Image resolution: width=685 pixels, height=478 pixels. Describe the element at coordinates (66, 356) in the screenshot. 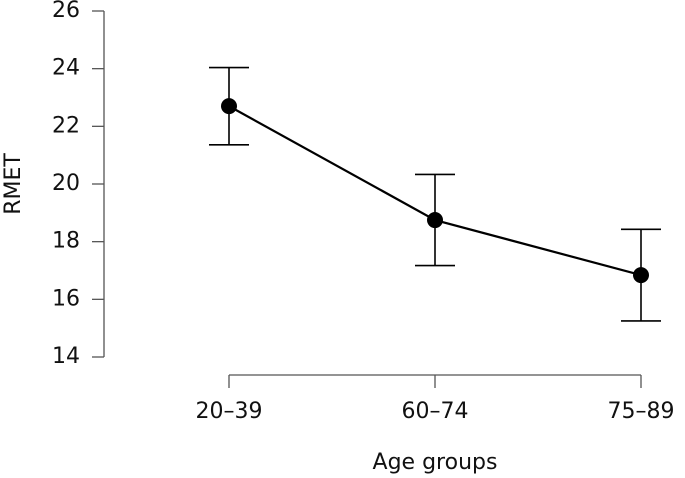

I see `y-tick-label: 14` at that location.